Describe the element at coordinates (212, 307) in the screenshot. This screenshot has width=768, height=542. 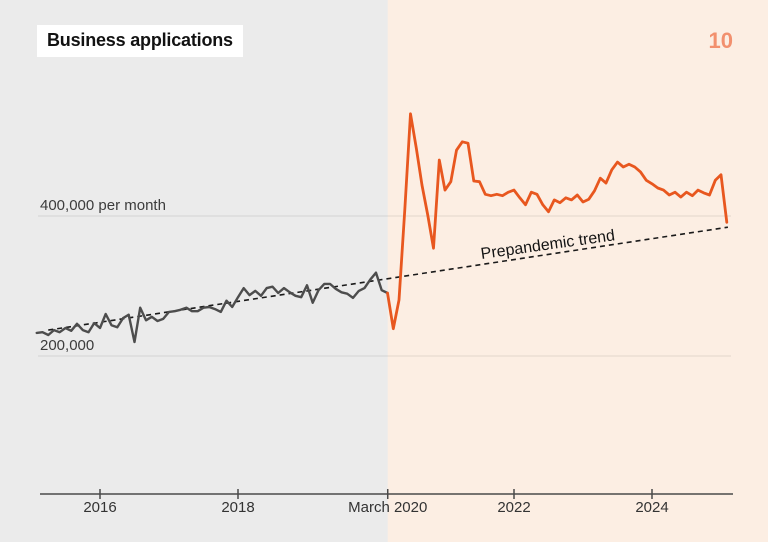
I see `prepandemic-data-line` at that location.